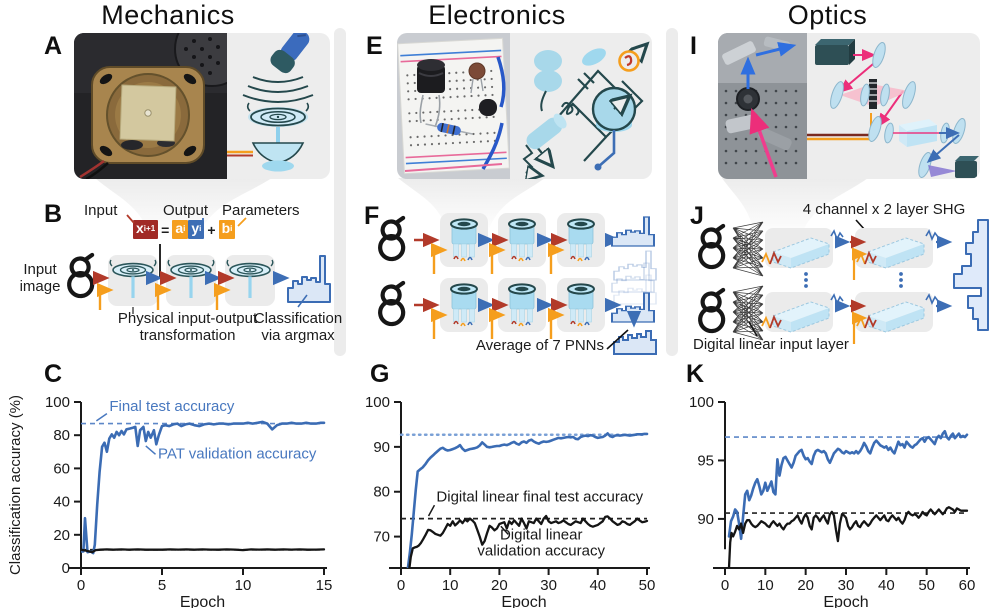  What do you see at coordinates (634, 270) in the screenshot?
I see `histogram-stack` at bounding box center [634, 270].